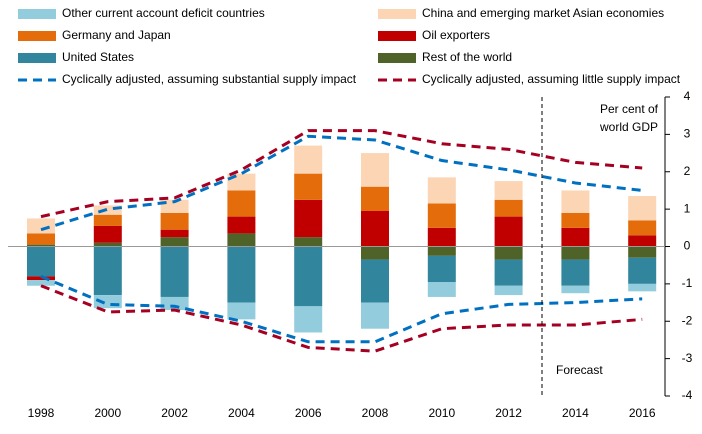  What do you see at coordinates (163, 13) in the screenshot?
I see `legend-label: Other current account deficit countries` at bounding box center [163, 13].